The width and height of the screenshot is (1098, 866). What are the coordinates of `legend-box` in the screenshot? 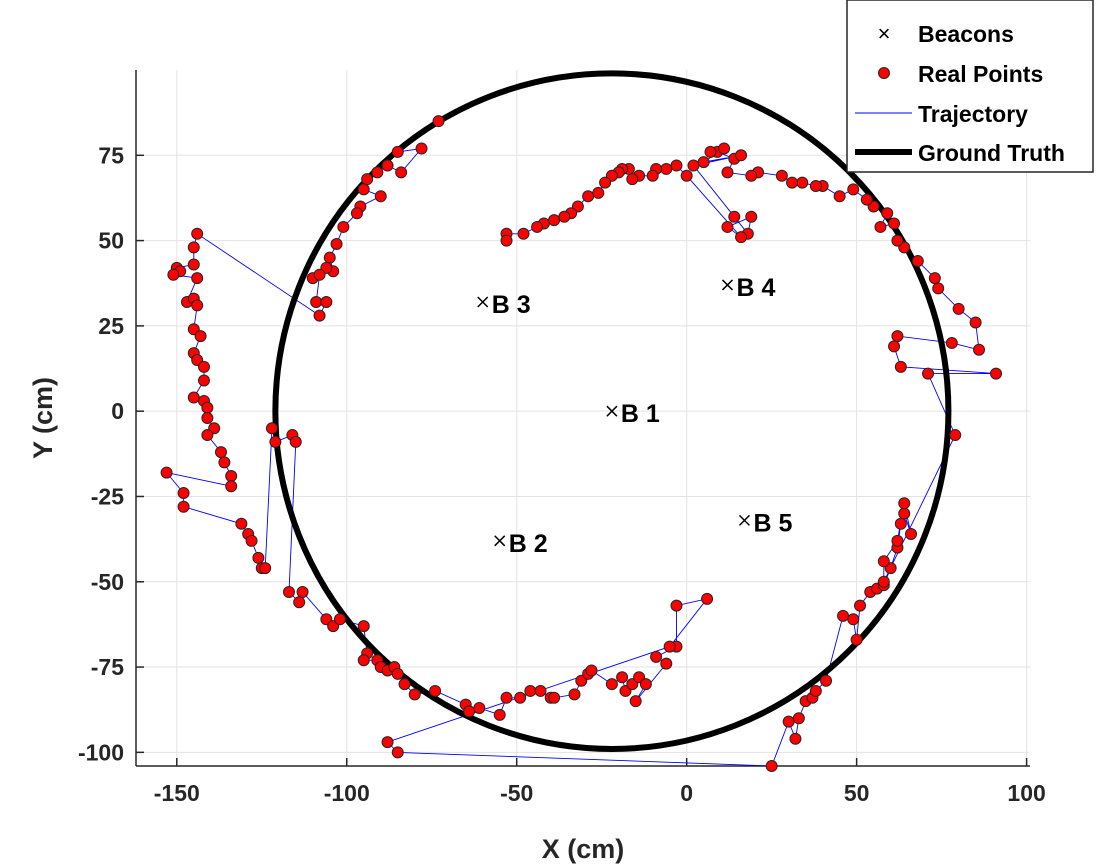 It's located at (970, 86).